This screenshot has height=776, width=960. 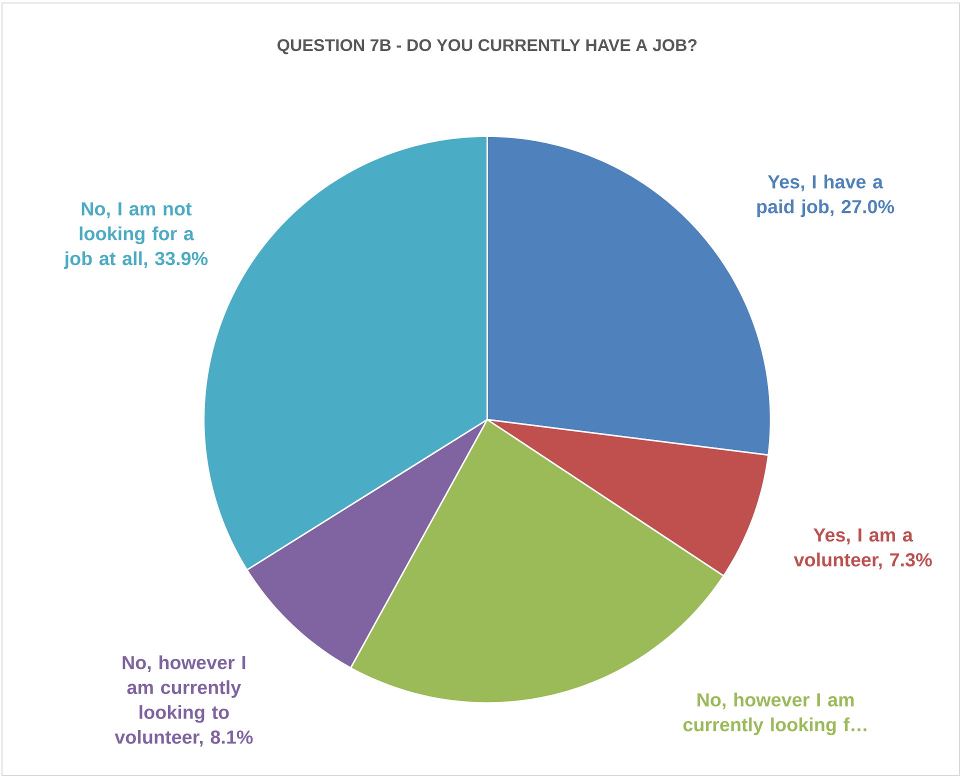 I want to click on chart-title: QUESTION 7B - DO YOU CURRENTLY HAVE A JOB?, so click(x=487, y=46).